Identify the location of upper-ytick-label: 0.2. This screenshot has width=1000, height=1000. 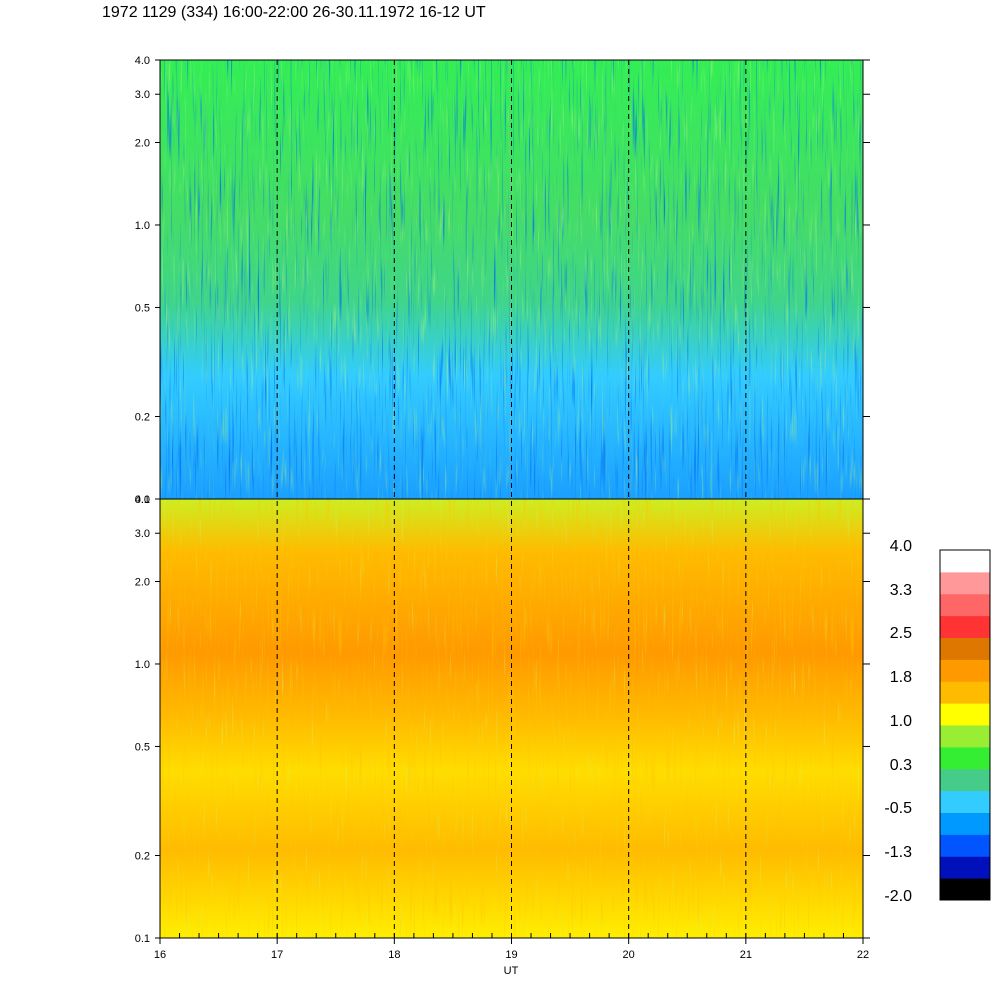
(142, 418).